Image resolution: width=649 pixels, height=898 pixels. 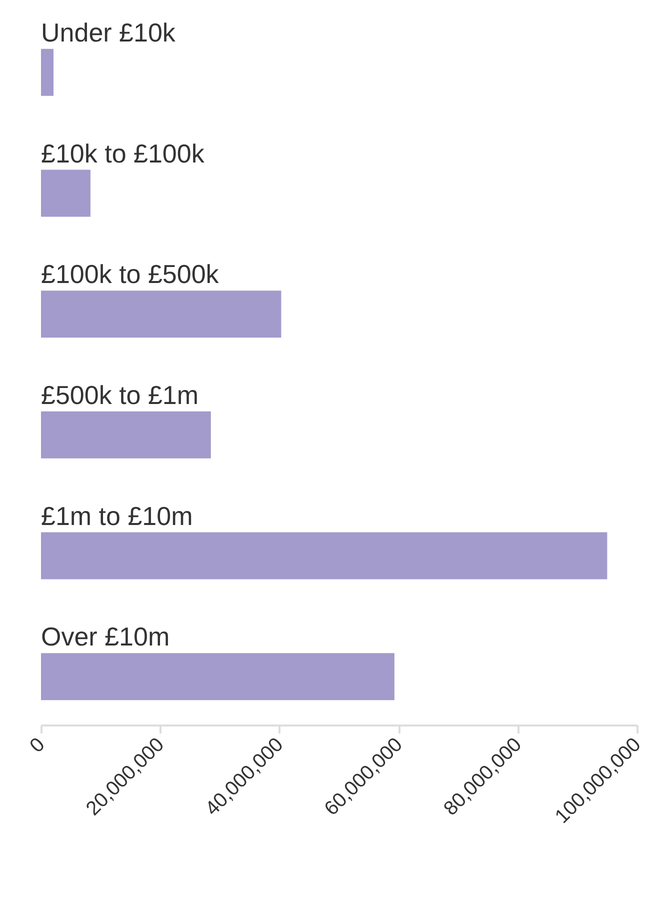 What do you see at coordinates (105, 637) in the screenshot?
I see `y-tick-label: Over £10m` at bounding box center [105, 637].